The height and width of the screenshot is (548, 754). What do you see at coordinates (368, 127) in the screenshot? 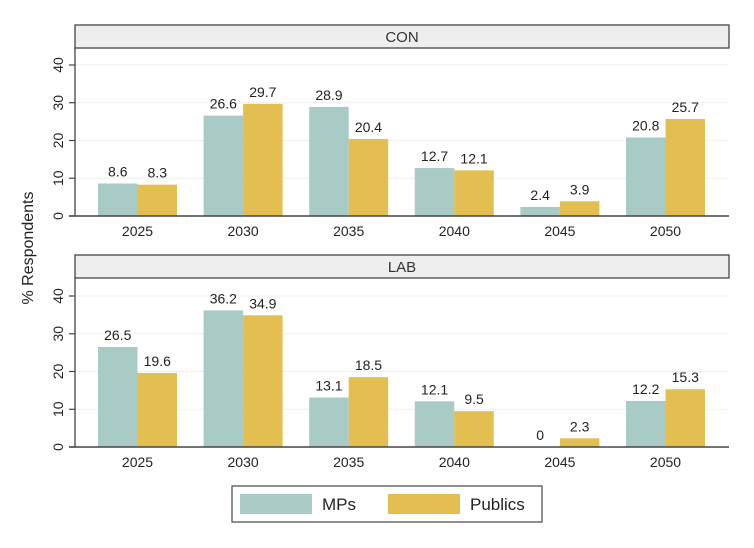
I see `data-label: 20.4` at bounding box center [368, 127].